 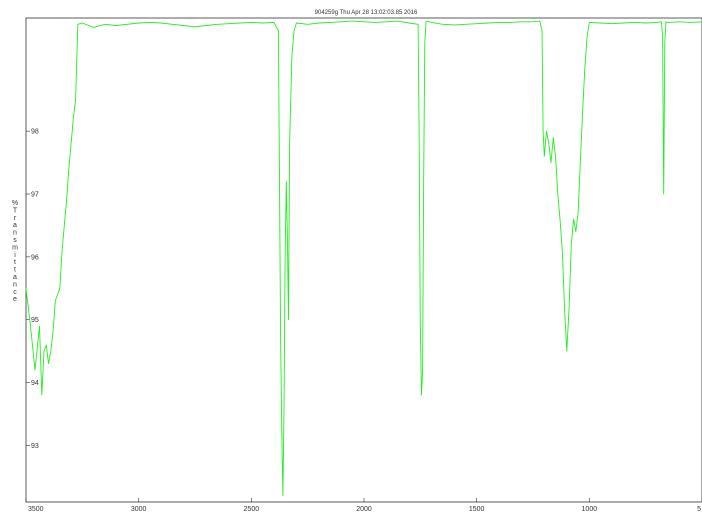 I want to click on y-axis-label-char: c, so click(x=15, y=292).